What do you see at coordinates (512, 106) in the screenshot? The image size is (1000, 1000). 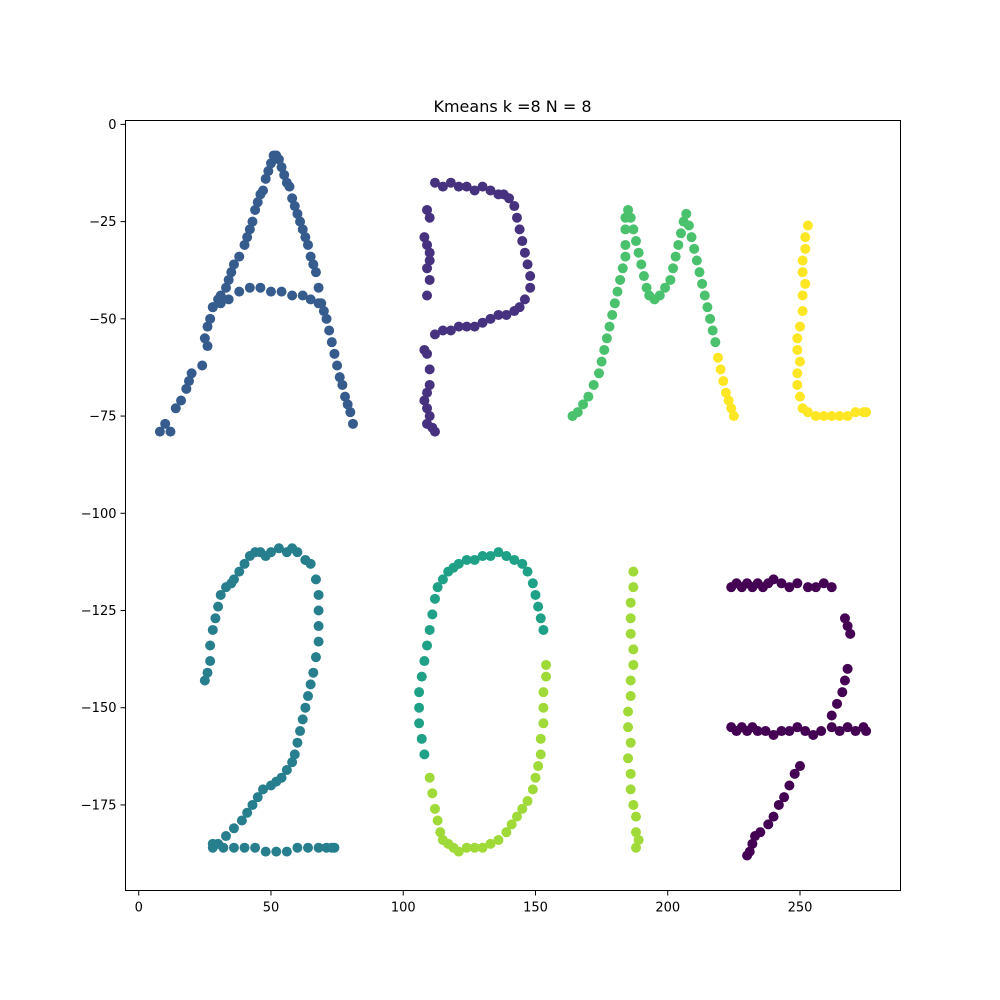 I see `chart-title: Kmeans k =8 N = 8` at bounding box center [512, 106].